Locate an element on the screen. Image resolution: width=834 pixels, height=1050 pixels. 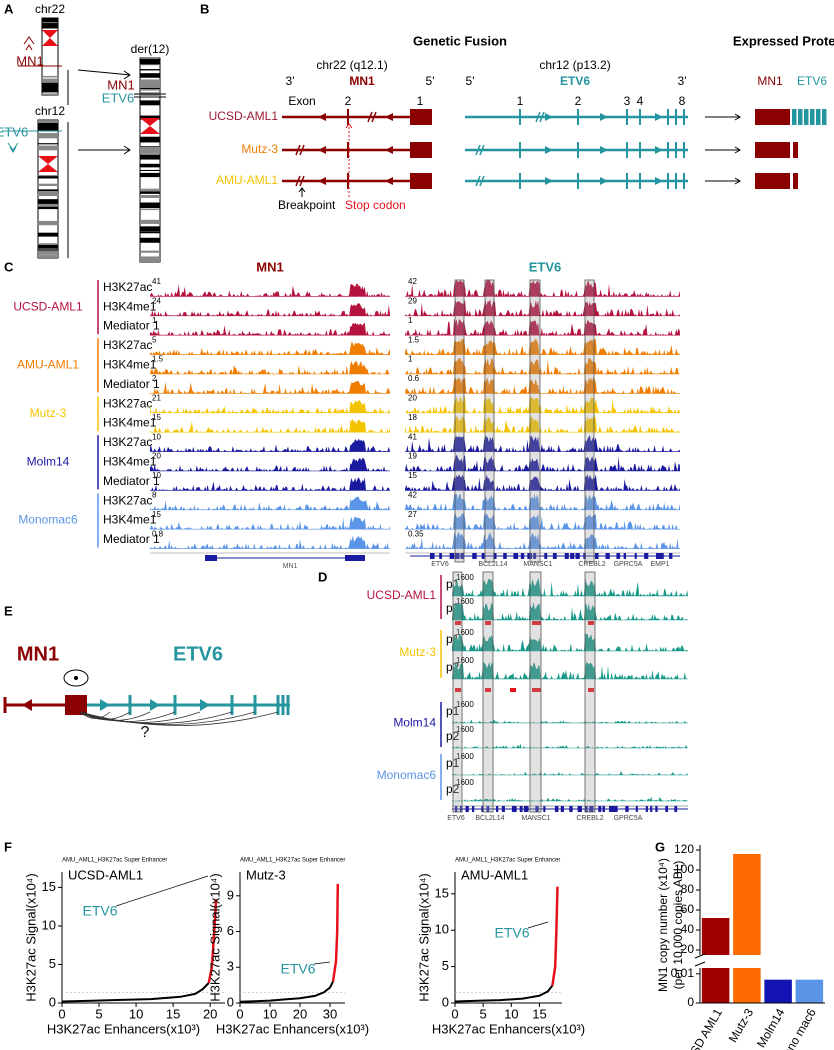
cell-line-label: Mutz-3 is located at coordinates (417, 652).